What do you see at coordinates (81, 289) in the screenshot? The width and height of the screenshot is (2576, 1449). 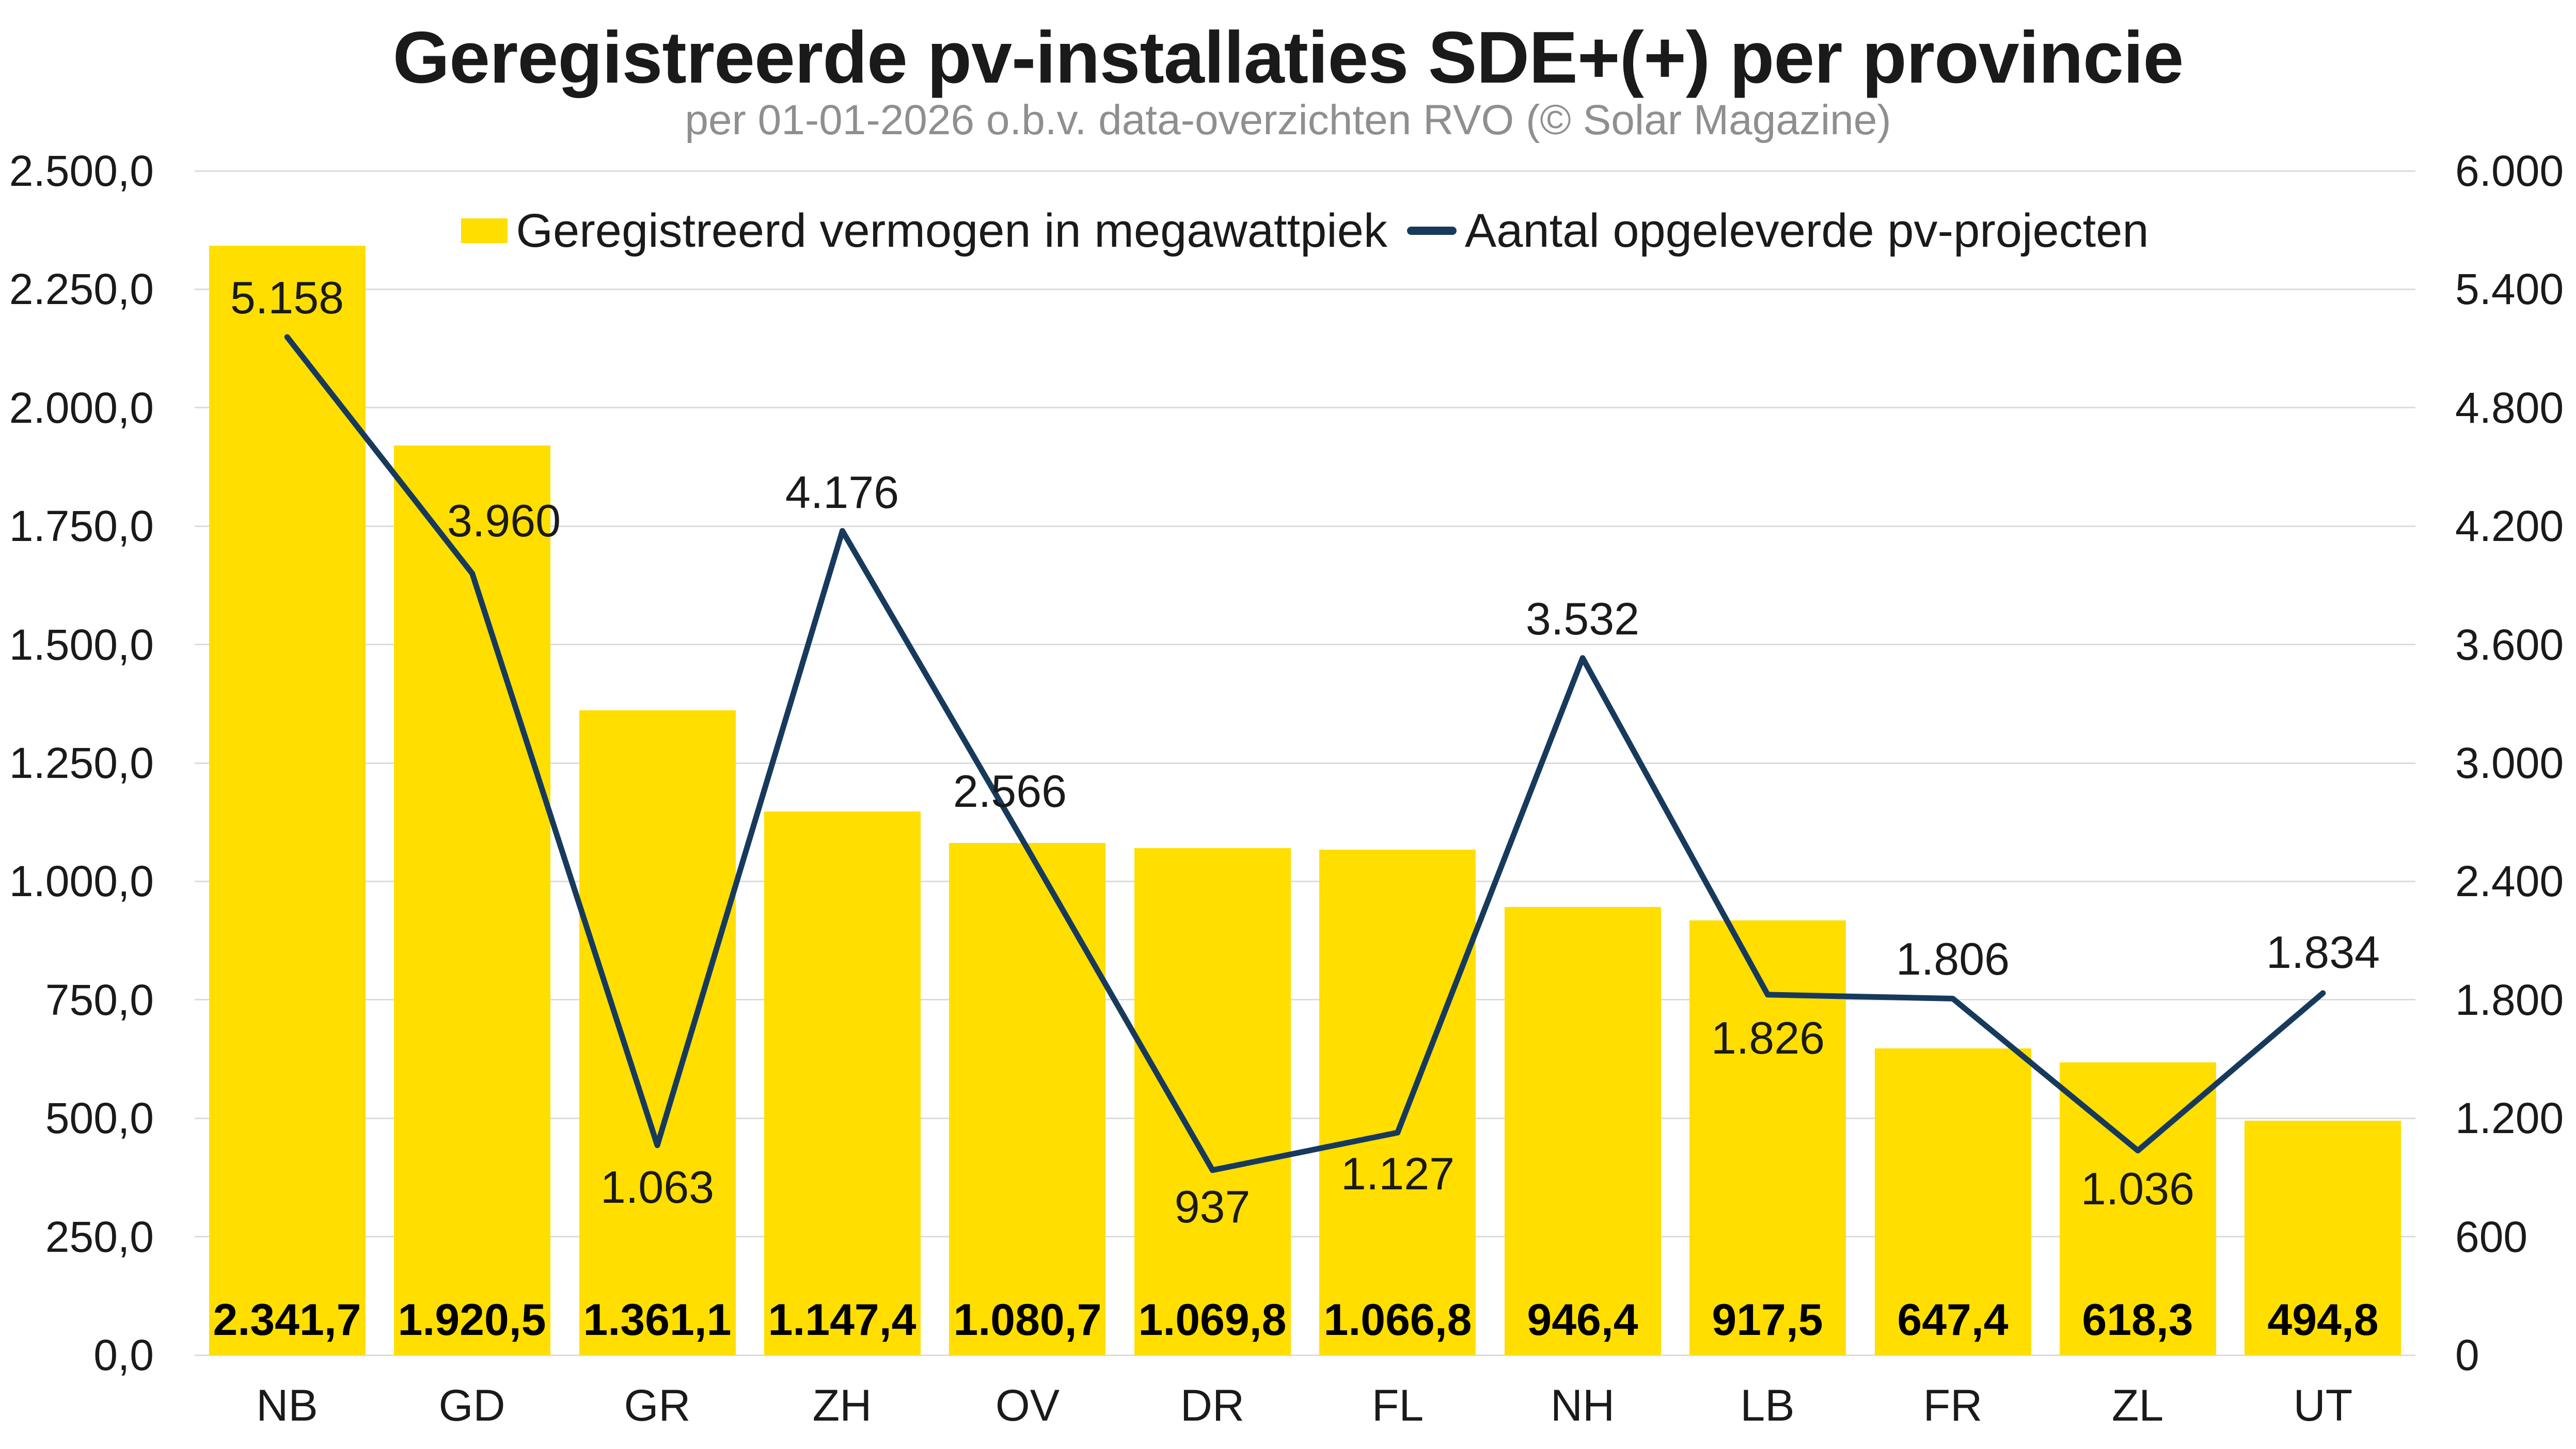 I see `y-axis-left-tick-label: 2.250,0` at bounding box center [81, 289].